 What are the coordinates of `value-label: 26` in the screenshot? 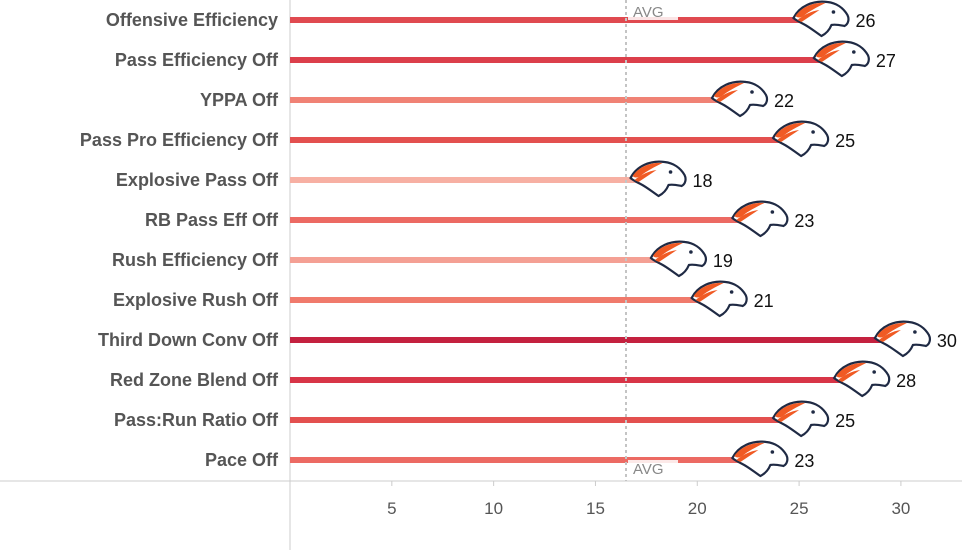 It's located at (865, 21).